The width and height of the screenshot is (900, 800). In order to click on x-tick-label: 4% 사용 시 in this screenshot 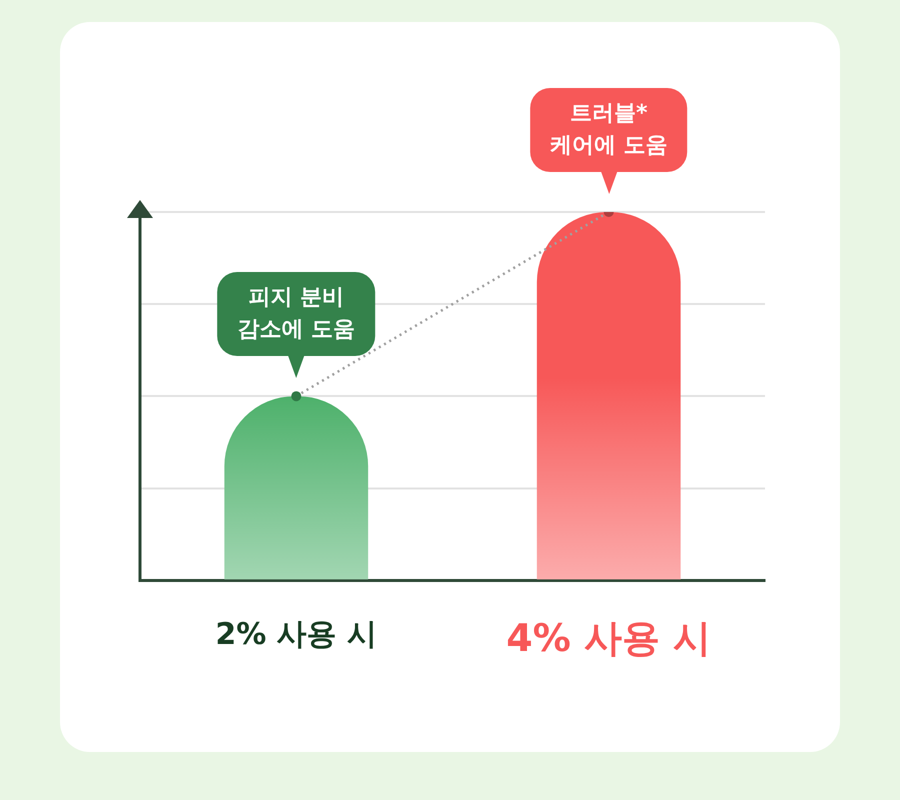, I will do `click(609, 638)`.